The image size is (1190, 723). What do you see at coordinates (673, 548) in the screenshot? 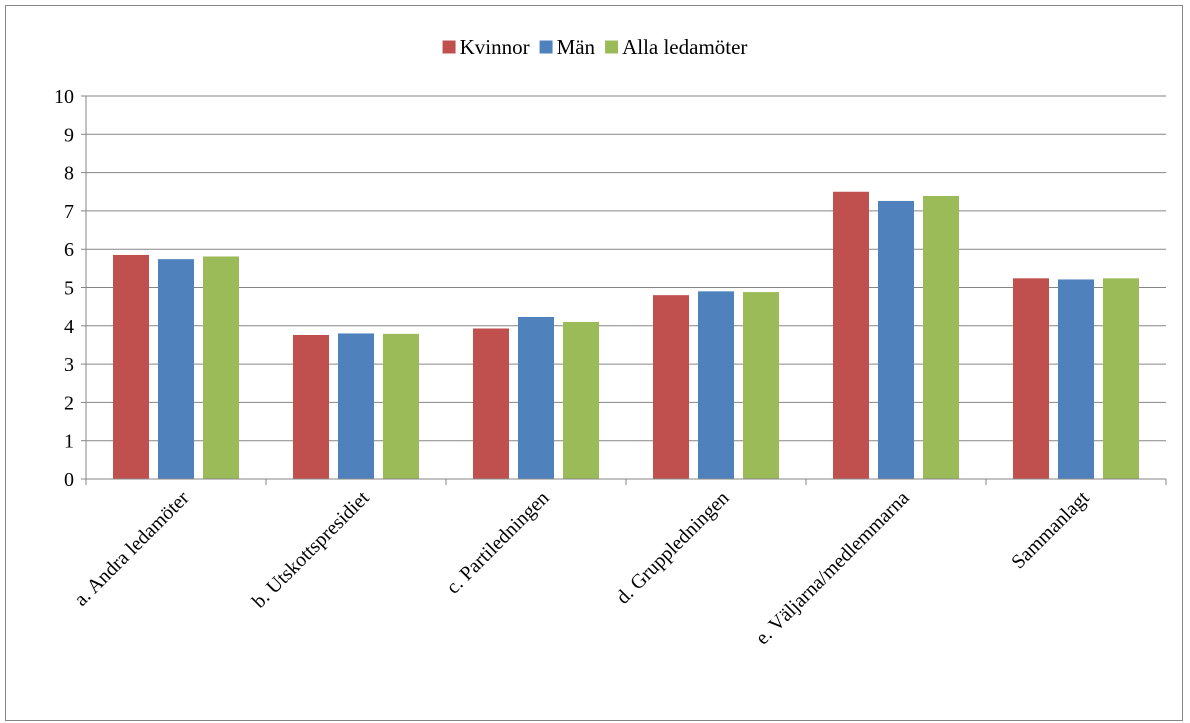
I see `category-label: d. Gruppledningen` at bounding box center [673, 548].